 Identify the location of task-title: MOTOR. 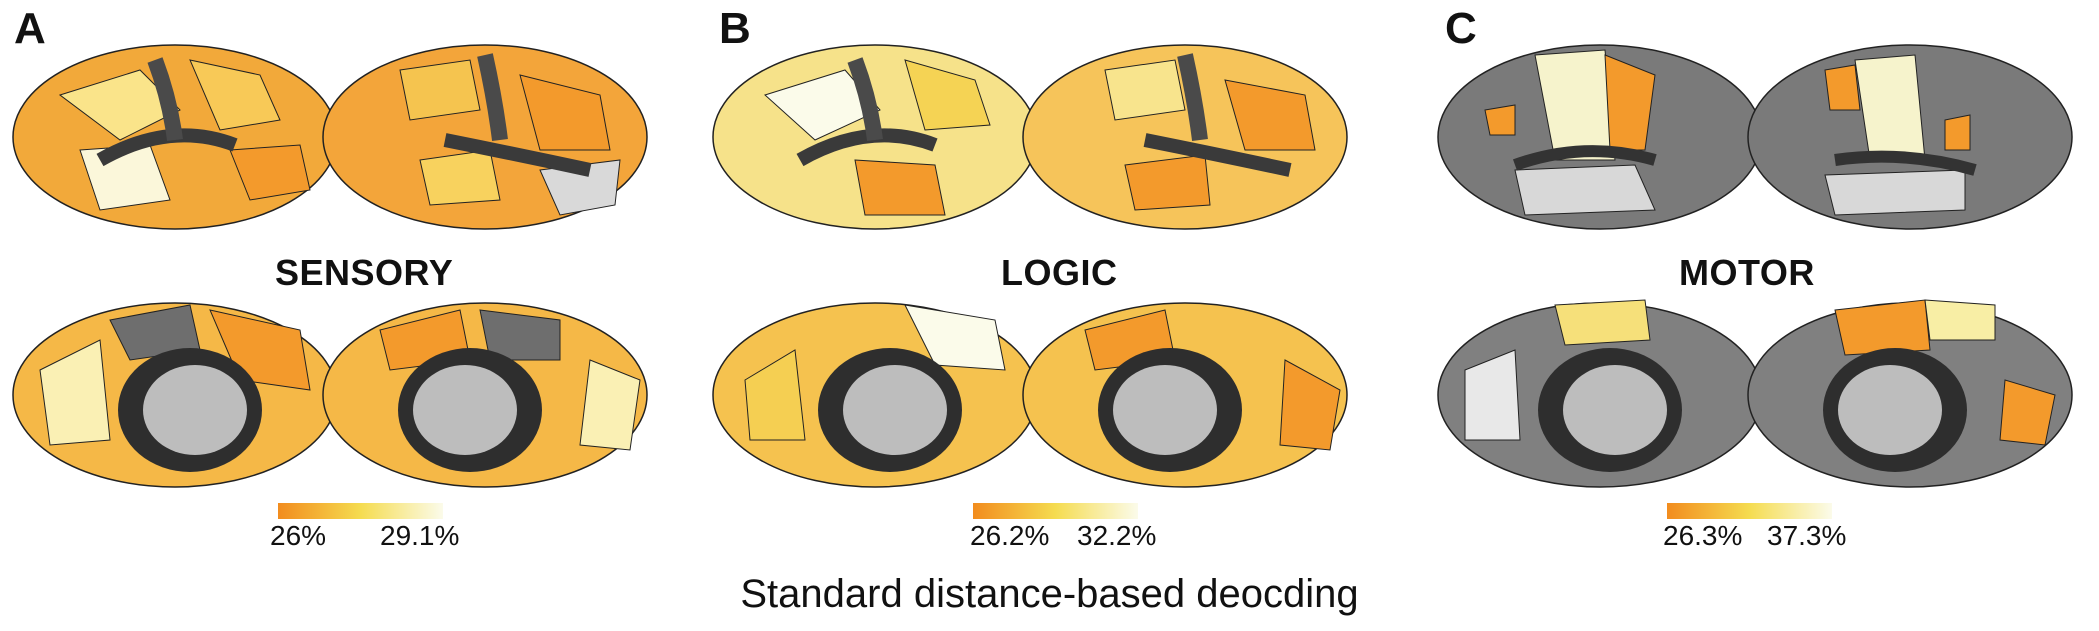
(1747, 272).